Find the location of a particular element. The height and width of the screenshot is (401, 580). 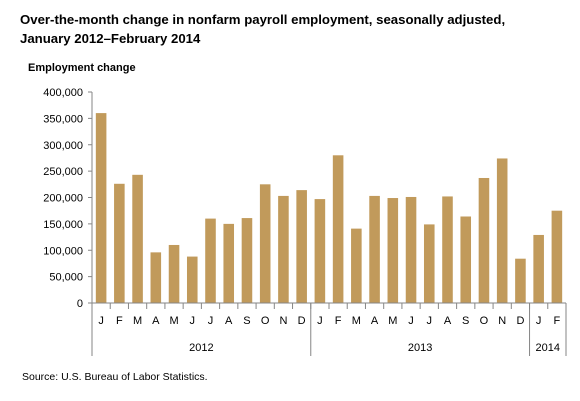

year-label: 2012 is located at coordinates (201, 348).